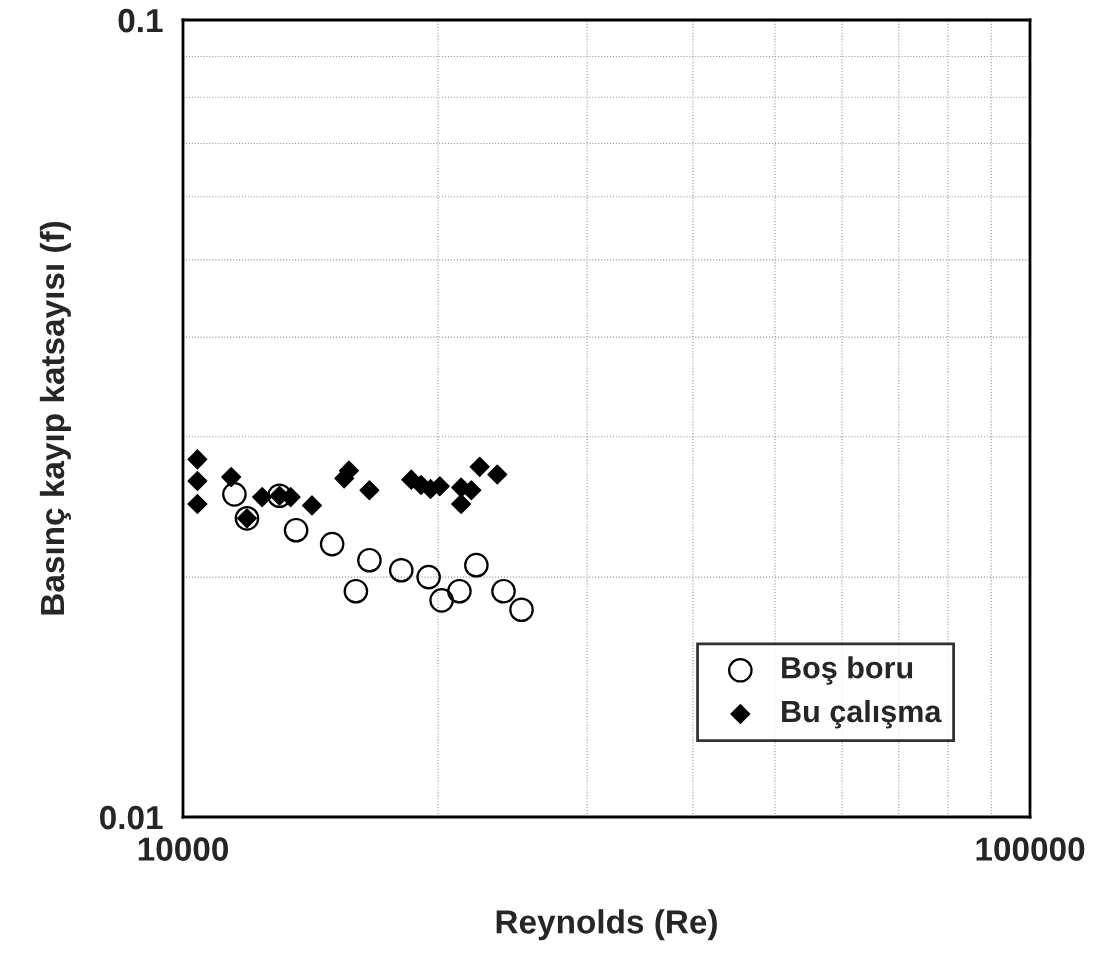 This screenshot has width=1108, height=960. What do you see at coordinates (55, 418) in the screenshot?
I see `y-axis-title: Basınç kayıp katsayısı (f)` at bounding box center [55, 418].